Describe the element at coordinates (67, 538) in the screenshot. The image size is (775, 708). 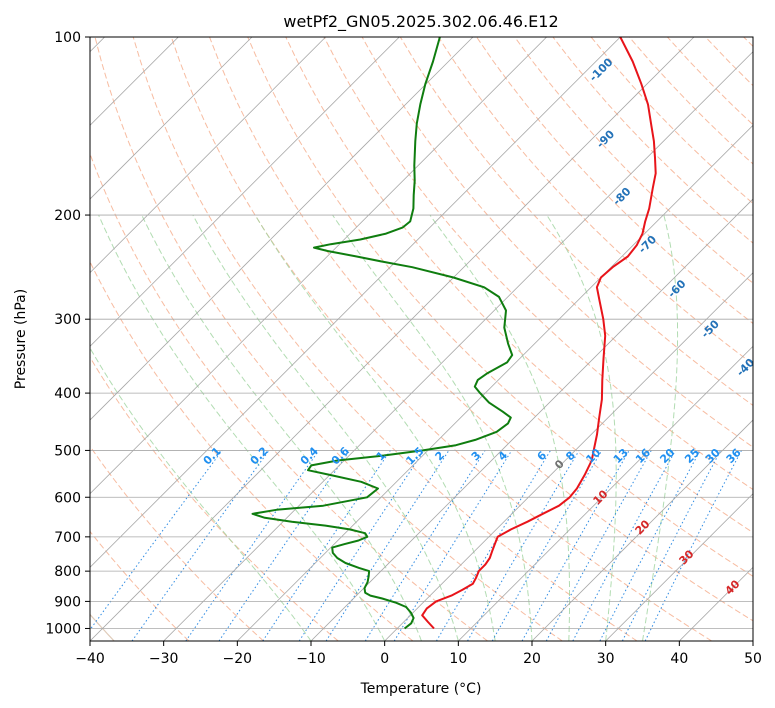
I see `y-tick-label: 700` at that location.